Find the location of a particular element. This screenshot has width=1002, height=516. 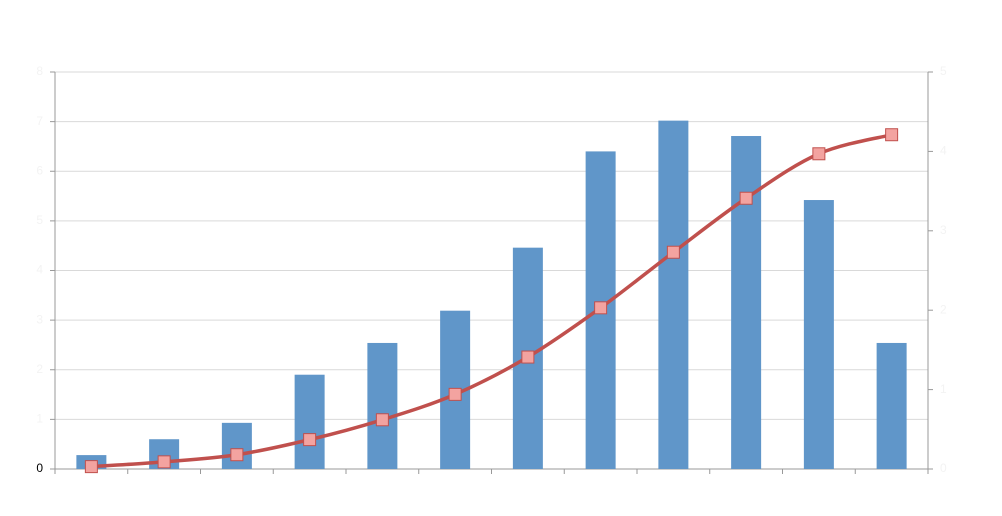

y-tick-label: 8 is located at coordinates (39, 71).